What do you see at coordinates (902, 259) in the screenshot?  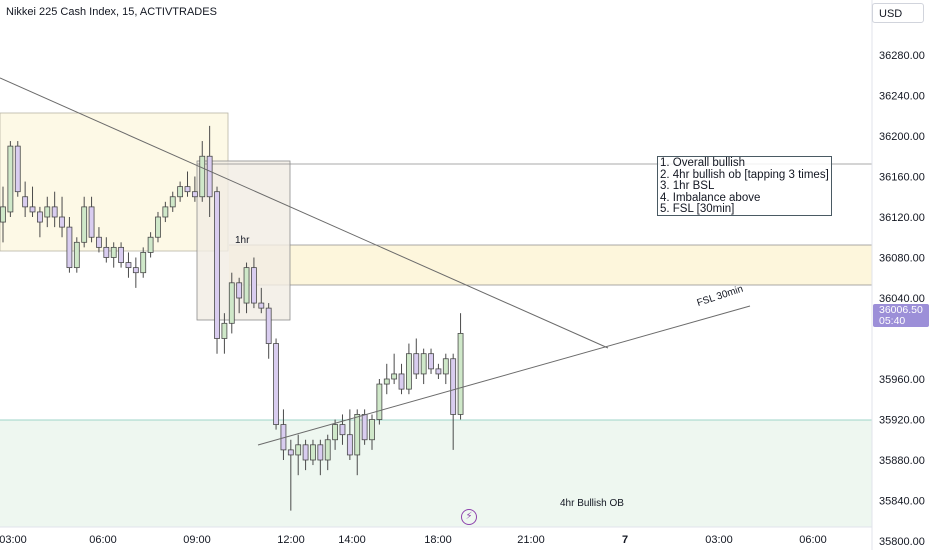 I see `price-tick-label: 36080.00` at bounding box center [902, 259].